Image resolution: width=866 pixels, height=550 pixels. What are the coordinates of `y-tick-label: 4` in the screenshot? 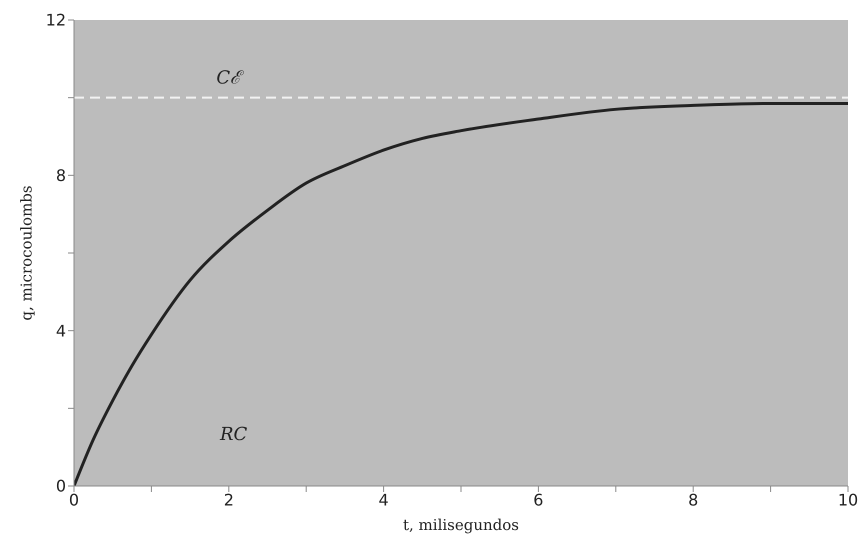 It's located at (61, 330).